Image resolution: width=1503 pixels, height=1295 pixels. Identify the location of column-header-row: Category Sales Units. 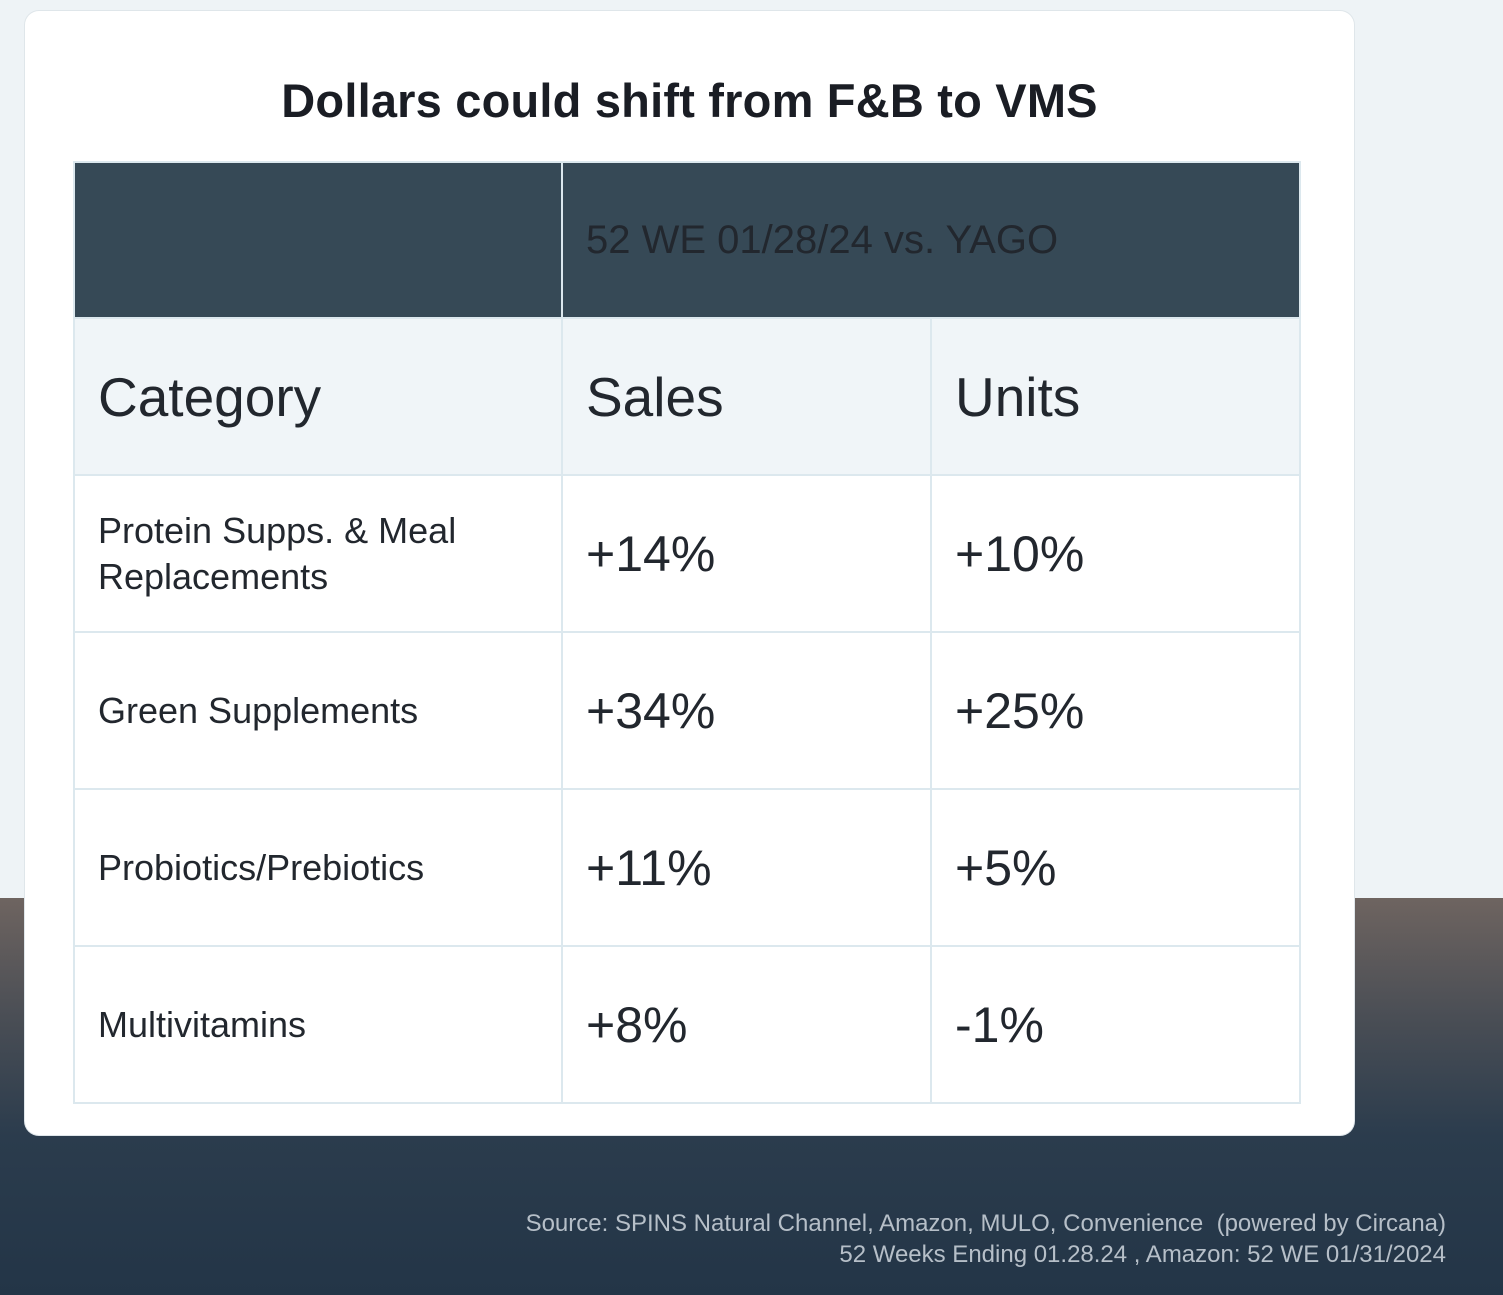
(687, 396).